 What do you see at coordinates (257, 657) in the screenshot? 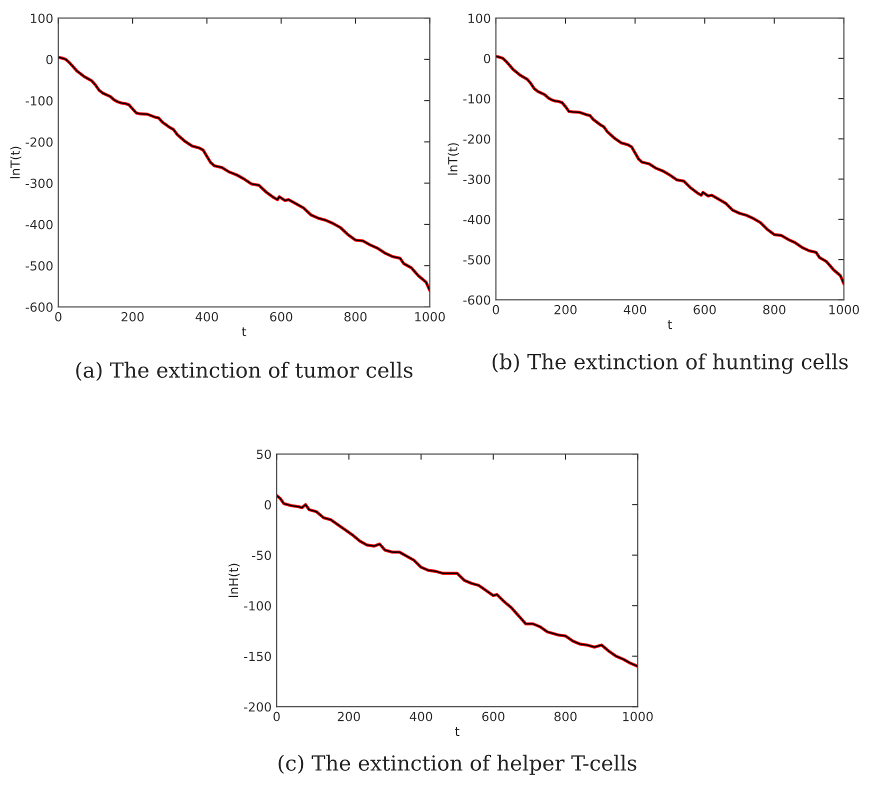
I see `y-tick-label: -150` at bounding box center [257, 657].